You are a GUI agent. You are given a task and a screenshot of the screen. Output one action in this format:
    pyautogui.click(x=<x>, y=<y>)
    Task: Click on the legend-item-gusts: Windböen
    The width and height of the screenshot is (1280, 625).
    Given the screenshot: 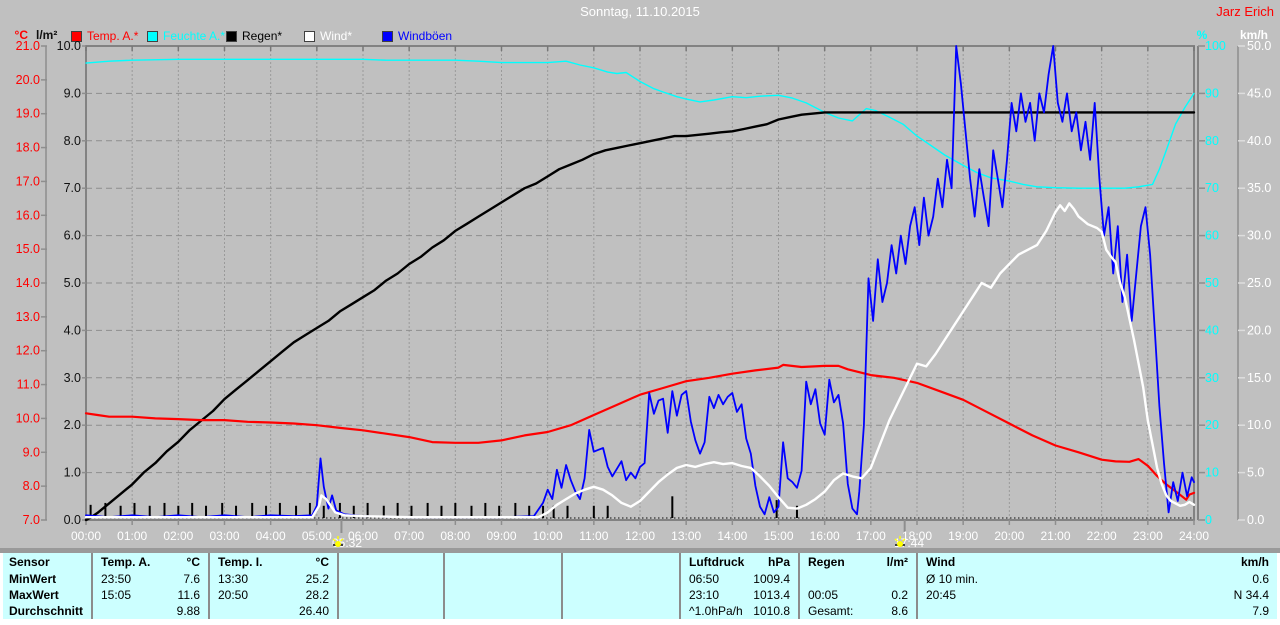 What is the action you would take?
    pyautogui.click(x=417, y=36)
    